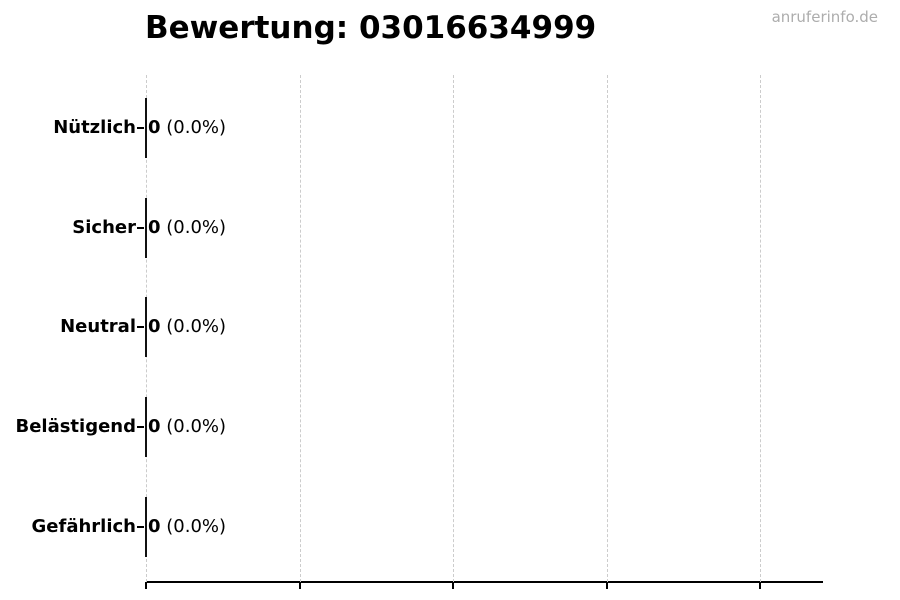  What do you see at coordinates (94, 127) in the screenshot?
I see `category-label: Nützlich` at bounding box center [94, 127].